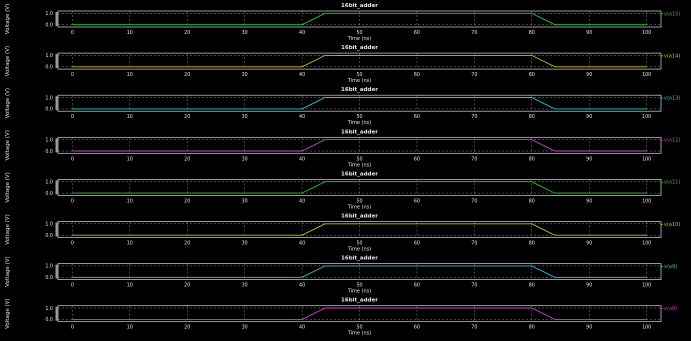 The width and height of the screenshot is (691, 341). What do you see at coordinates (672, 56) in the screenshot?
I see `legend-label: v(a14)` at bounding box center [672, 56].